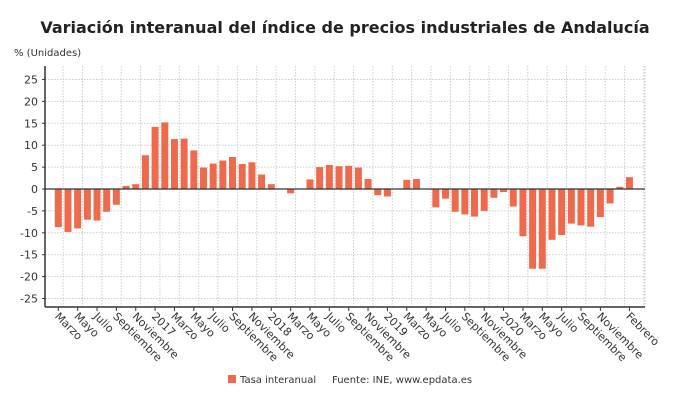 This screenshot has height=410, width=690. What do you see at coordinates (34, 167) in the screenshot?
I see `y-tick-label: 5` at bounding box center [34, 167].